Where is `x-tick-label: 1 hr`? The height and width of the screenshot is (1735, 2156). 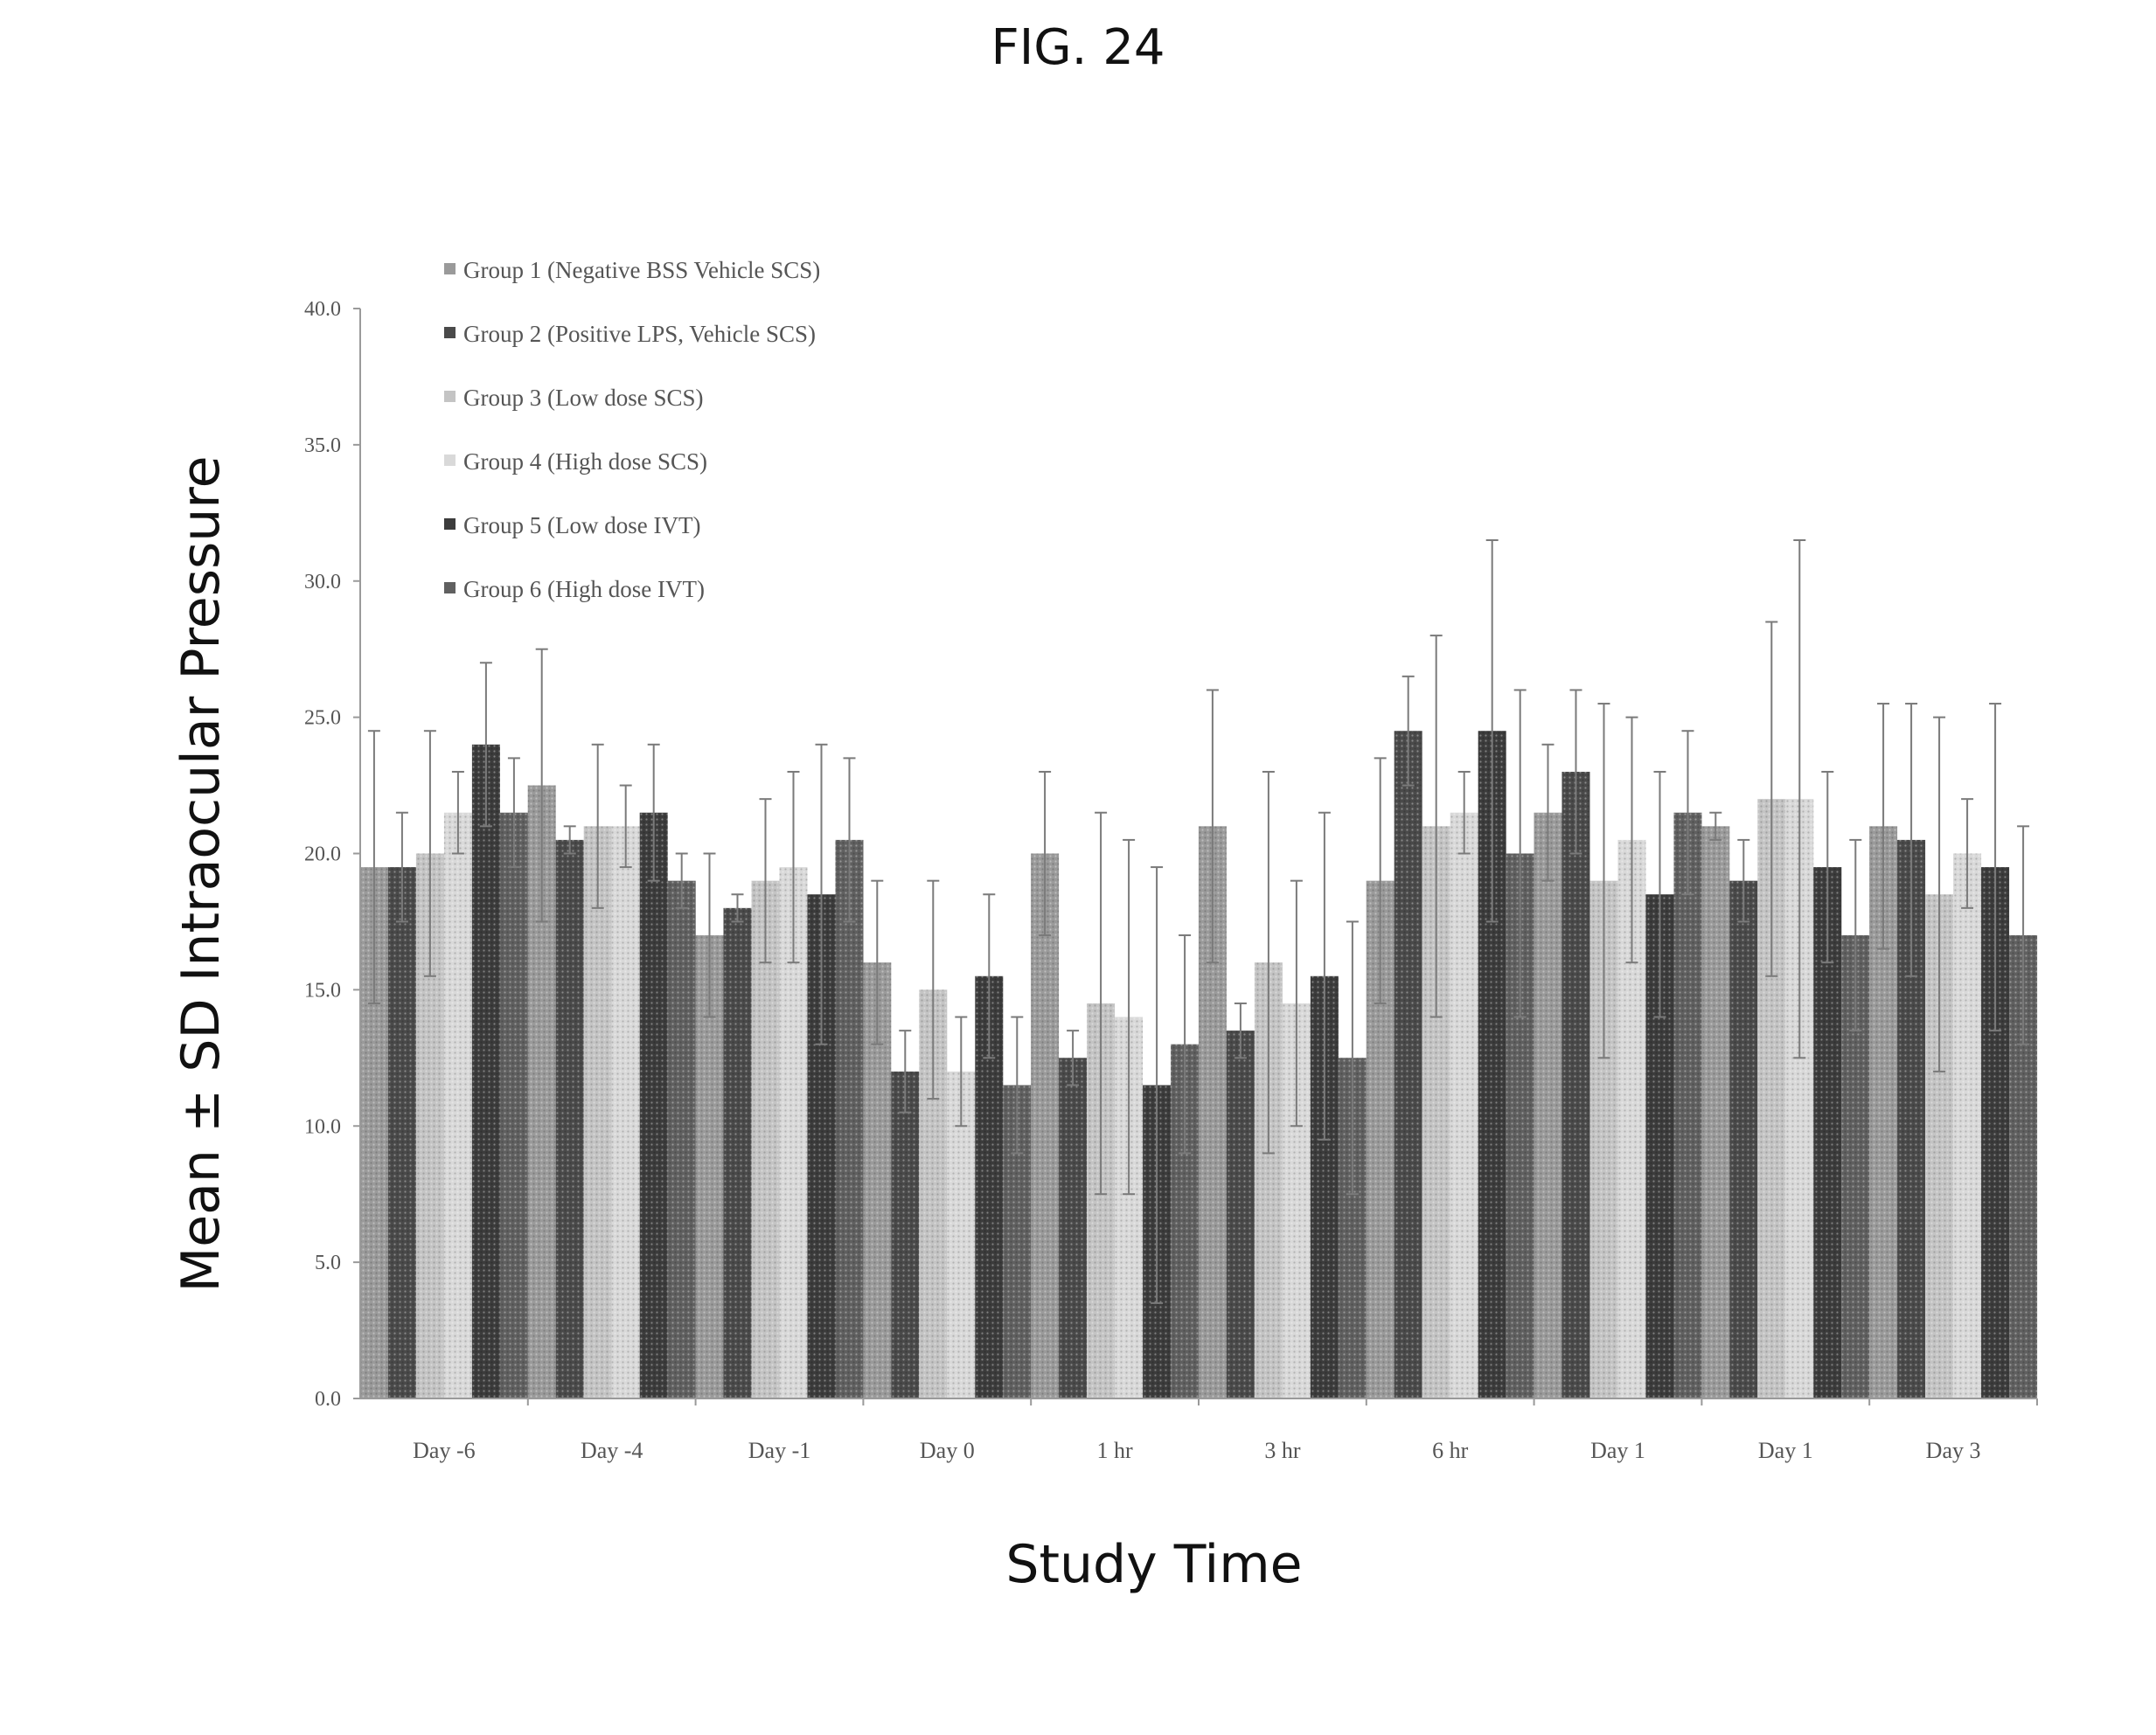
x-tick-label: 1 hr is located at coordinates (1115, 1451).